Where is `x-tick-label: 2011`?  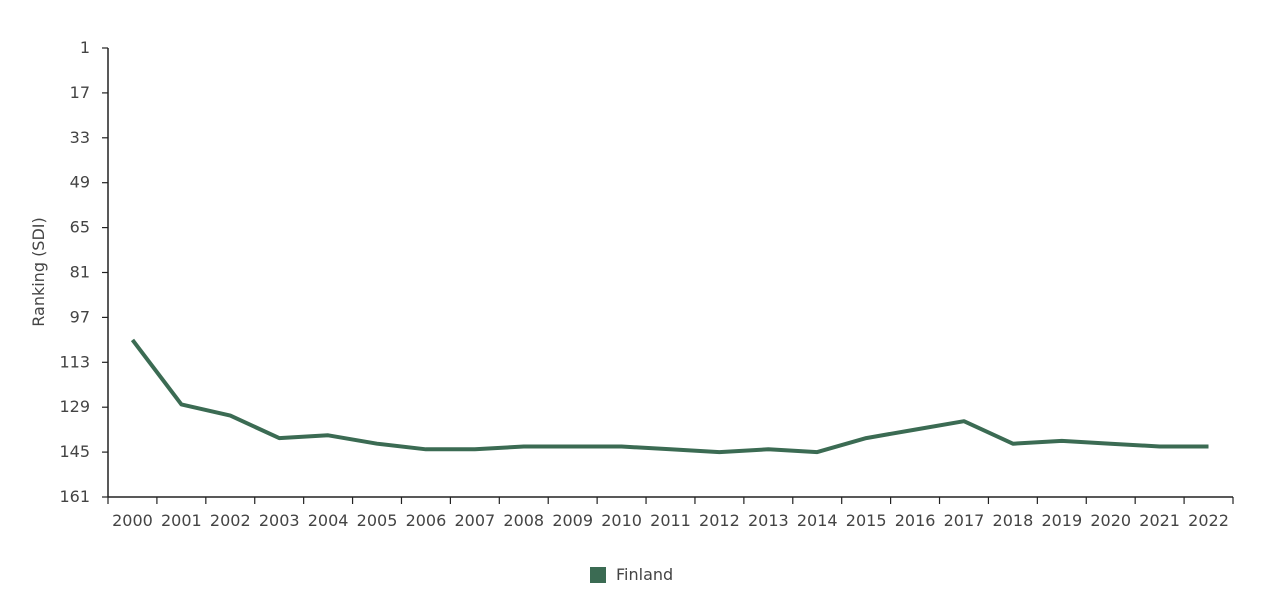 x-tick-label: 2011 is located at coordinates (670, 520).